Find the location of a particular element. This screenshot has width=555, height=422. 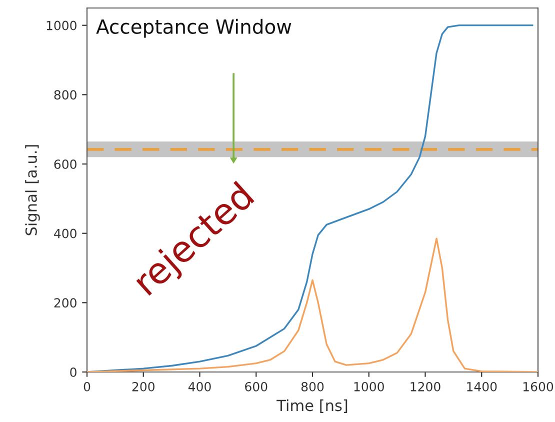

y-tick-label: 200 is located at coordinates (65, 303).